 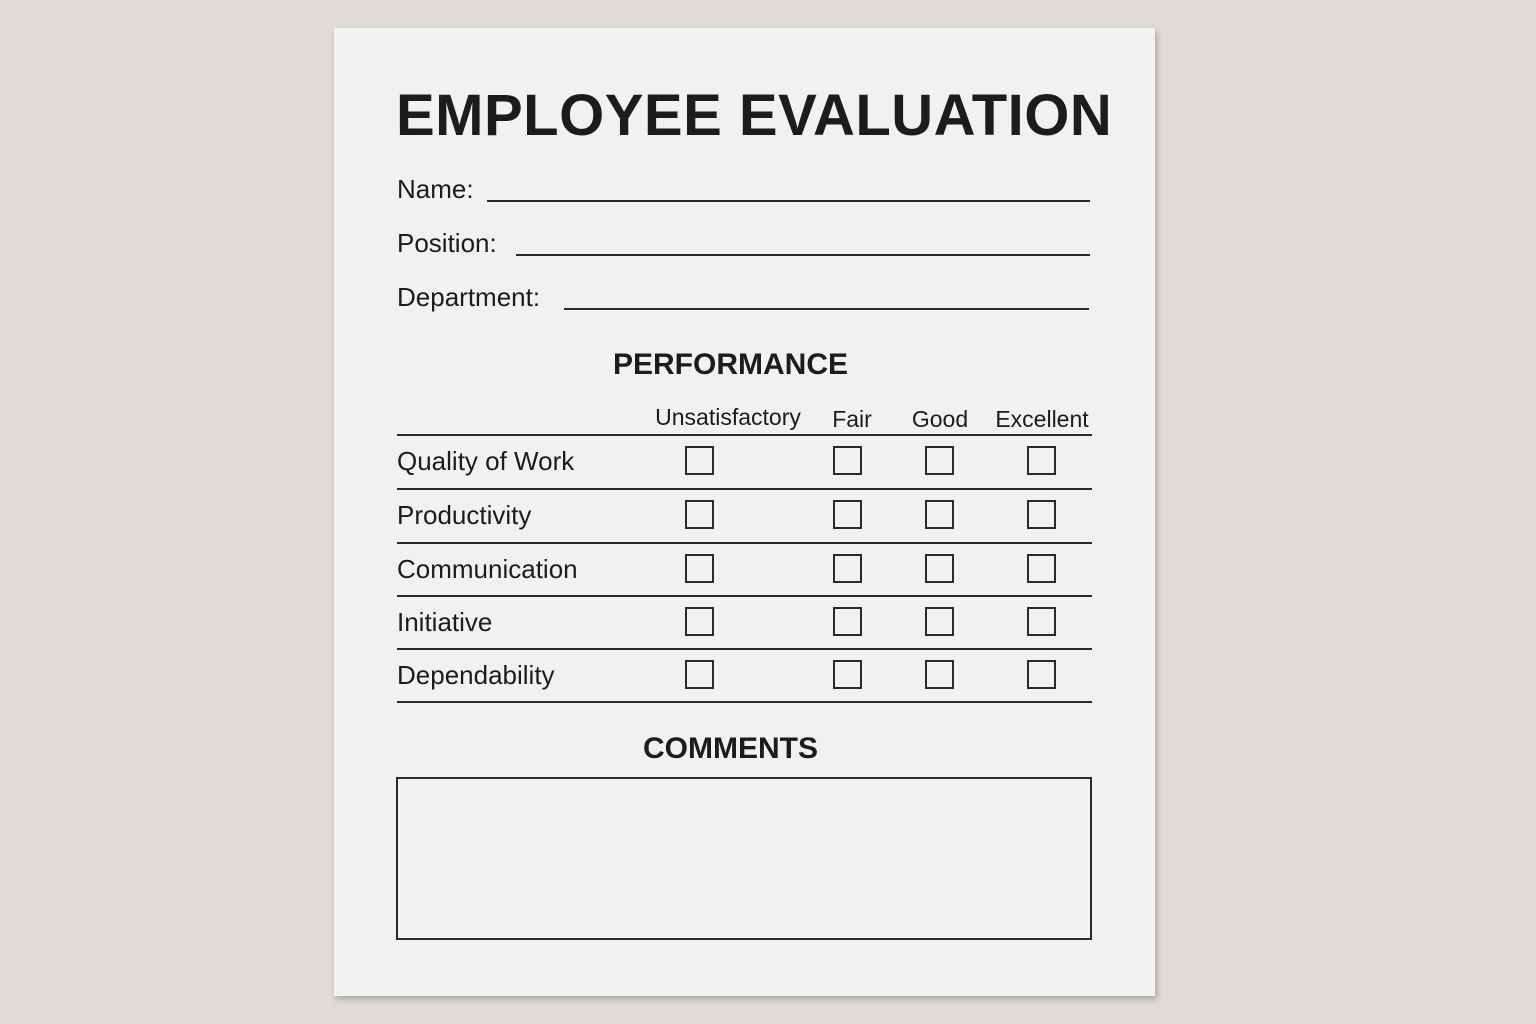 I want to click on column-unsatisfactory: Unsatisfactory, so click(x=728, y=417).